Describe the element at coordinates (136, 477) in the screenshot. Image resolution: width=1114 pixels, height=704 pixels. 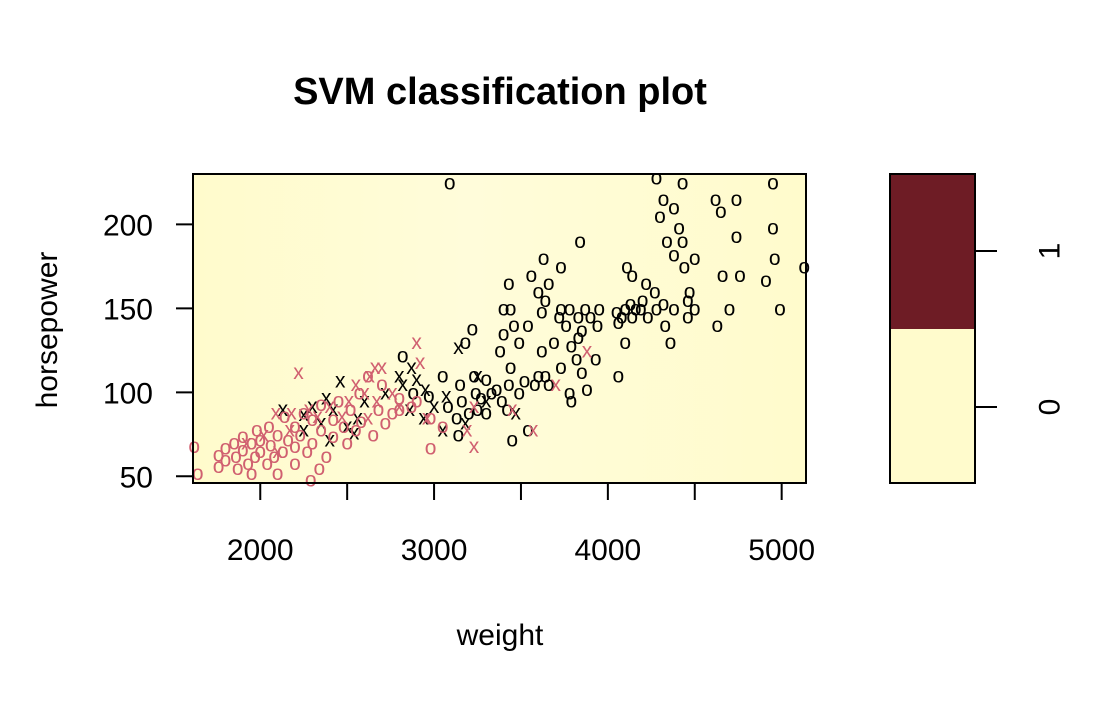
I see `y-tick-label: 50` at that location.